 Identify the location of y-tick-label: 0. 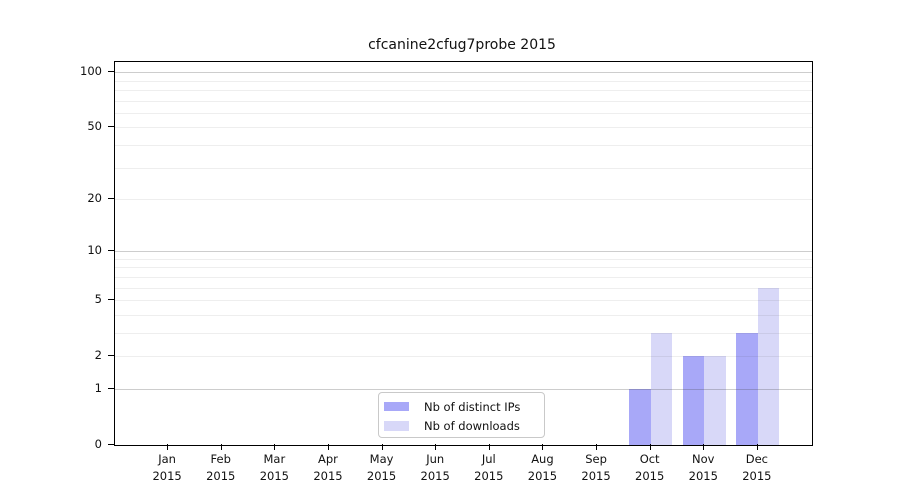
(98, 443).